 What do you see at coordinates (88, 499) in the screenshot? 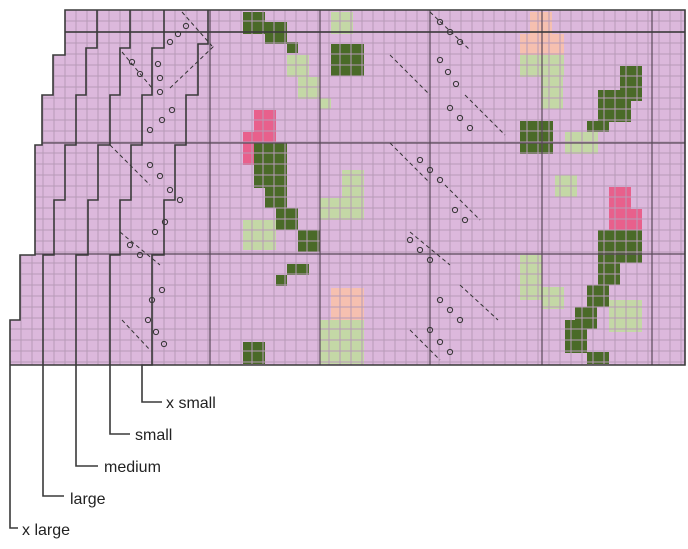
I see `label-large: large` at bounding box center [88, 499].